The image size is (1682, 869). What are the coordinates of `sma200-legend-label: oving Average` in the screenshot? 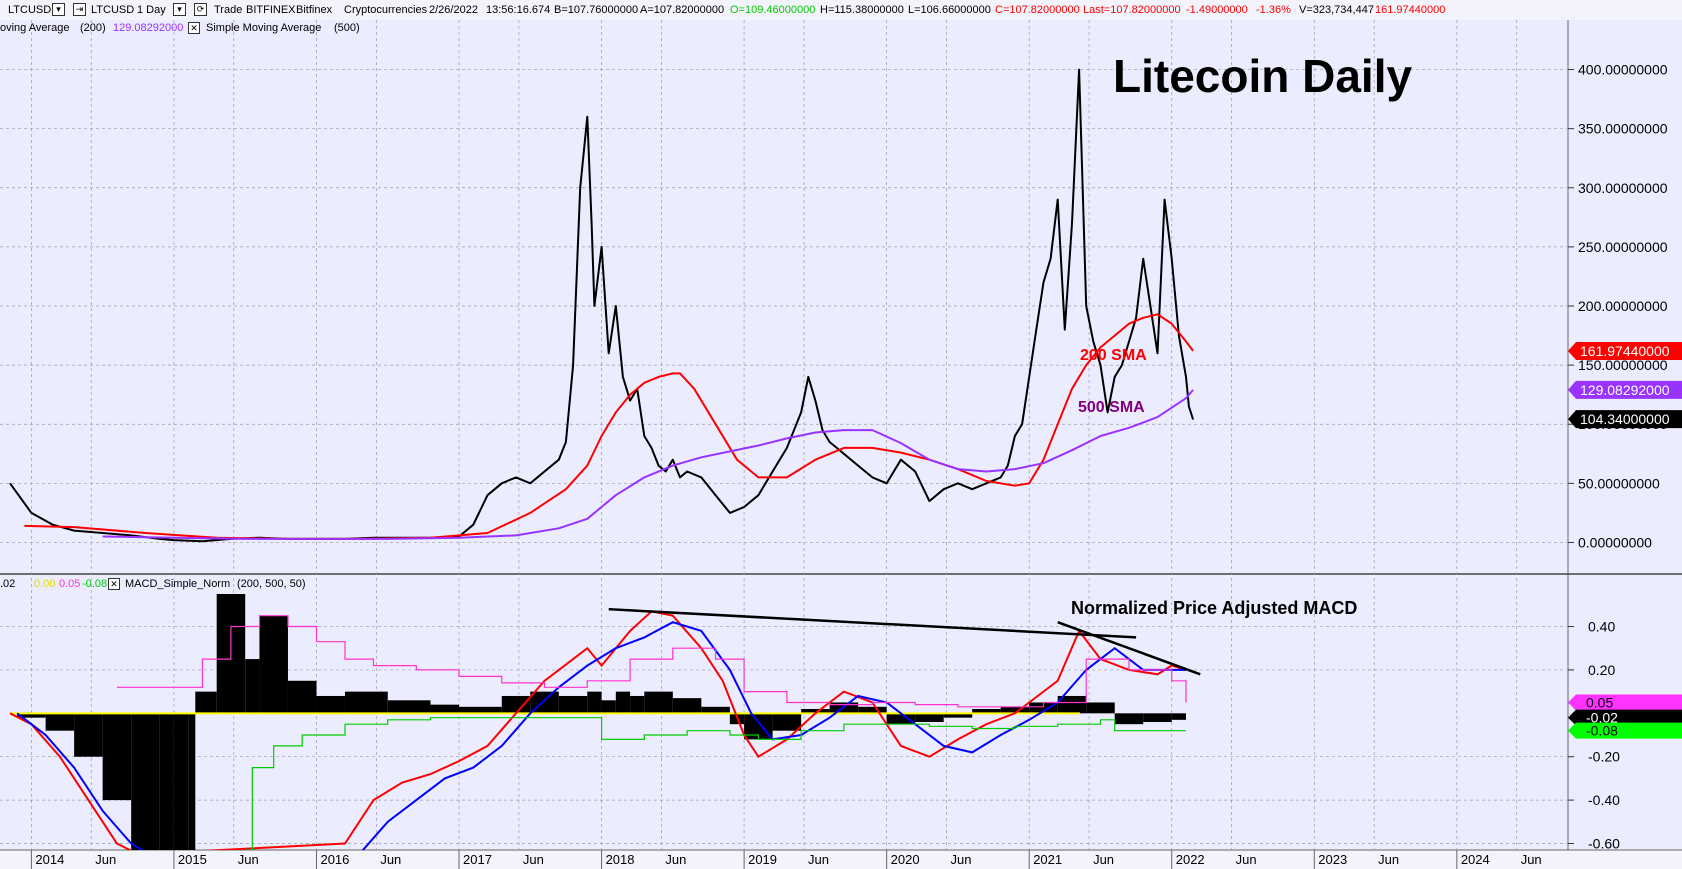 It's located at (35, 28).